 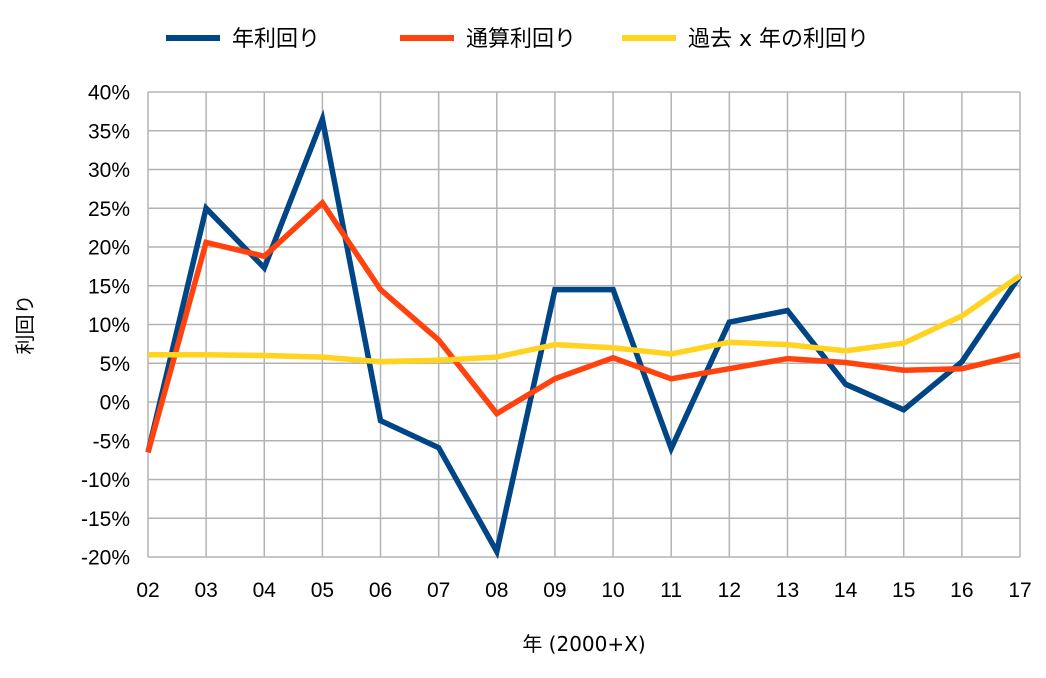 I want to click on x-axis-tick-labels: 02 03 04 05 06 07 08 09 10 11 12 13 14 15 16 17, so click(x=583, y=590).